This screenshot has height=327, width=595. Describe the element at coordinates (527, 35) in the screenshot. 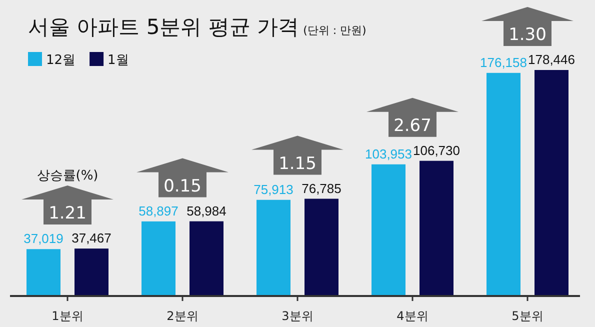

I see `text: 1.30` at that location.